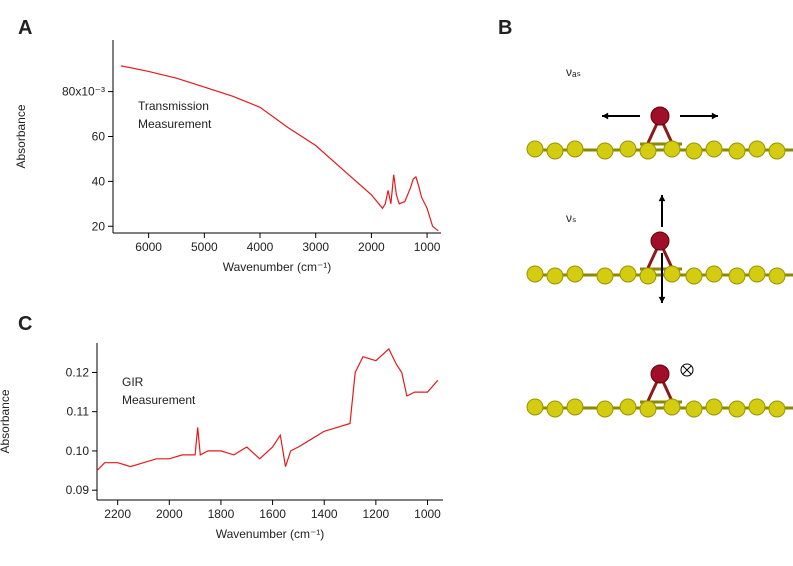  Describe the element at coordinates (324, 514) in the screenshot. I see `x-tick-label: 1400` at that location.